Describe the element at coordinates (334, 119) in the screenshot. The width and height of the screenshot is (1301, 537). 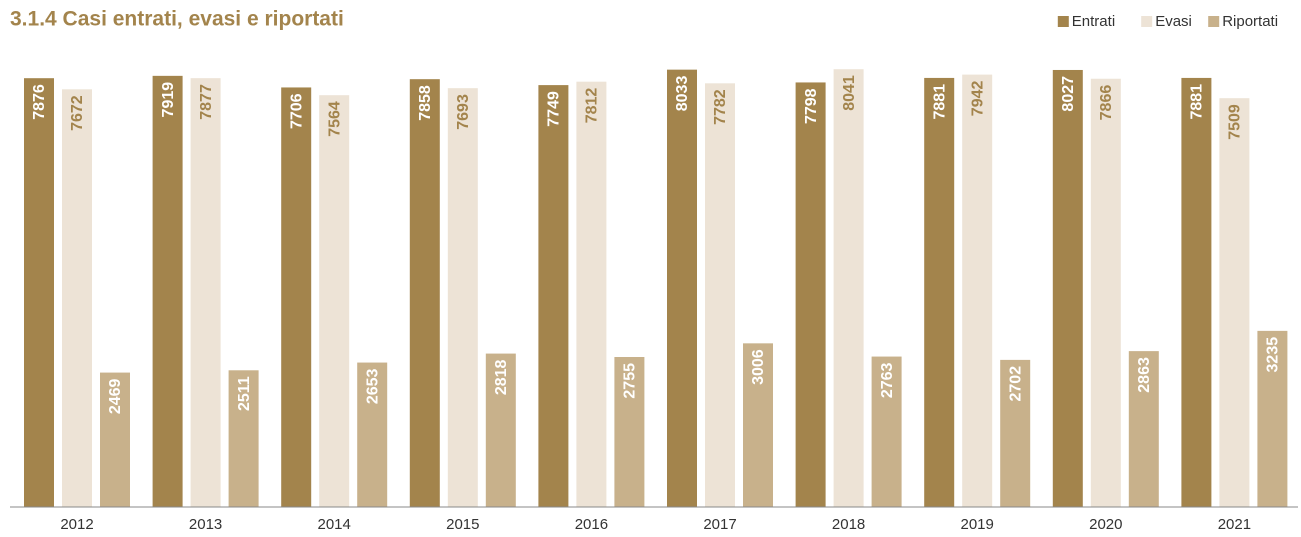
I see `data-label: 7564` at that location.